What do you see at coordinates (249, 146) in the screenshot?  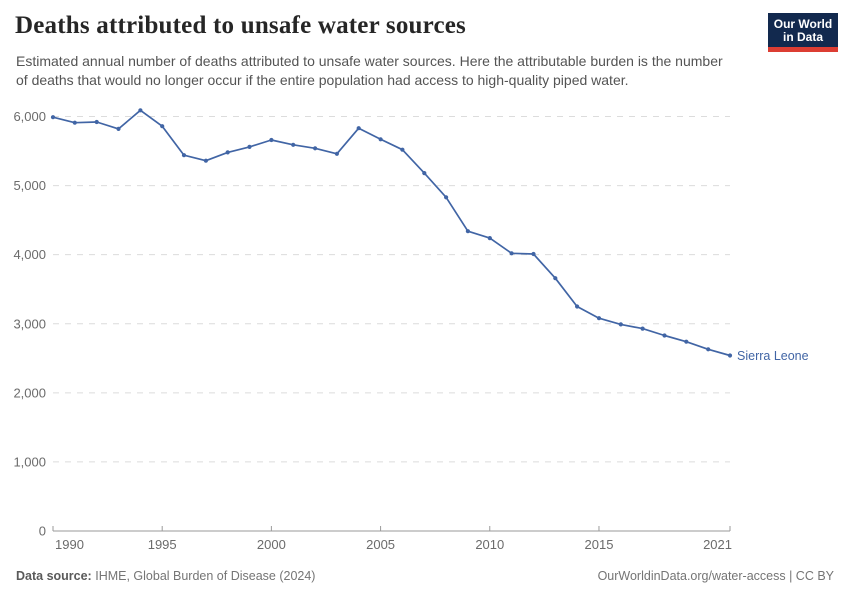 I see `data-point-1999` at bounding box center [249, 146].